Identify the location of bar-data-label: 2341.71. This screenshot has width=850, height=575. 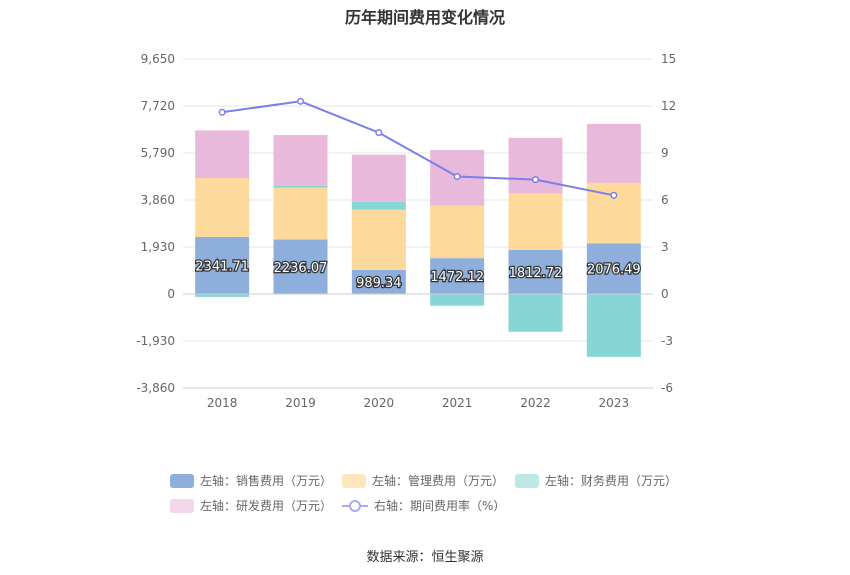
(222, 266).